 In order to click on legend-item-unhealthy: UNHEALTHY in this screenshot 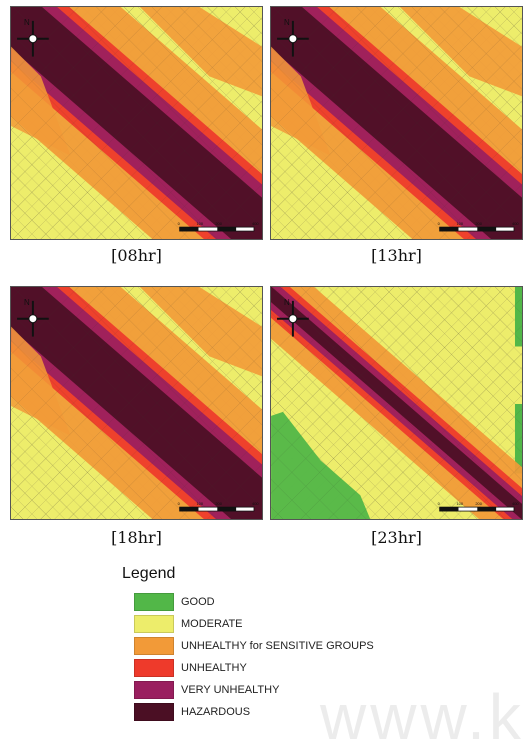, I will do `click(254, 668)`.